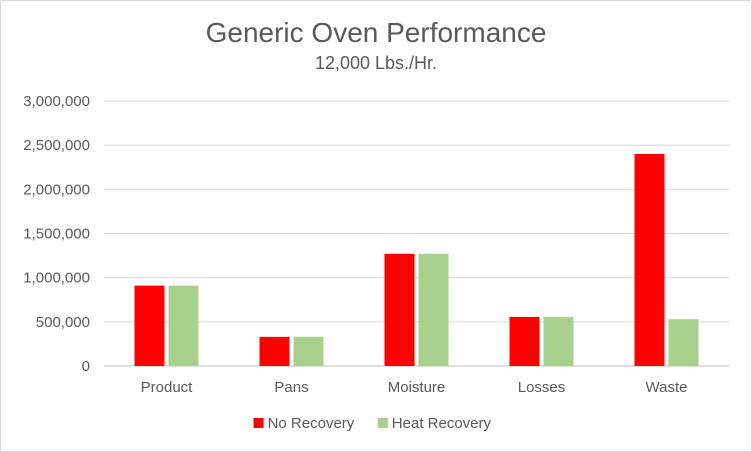  I want to click on y-tick-label: 500,000, so click(63, 322).